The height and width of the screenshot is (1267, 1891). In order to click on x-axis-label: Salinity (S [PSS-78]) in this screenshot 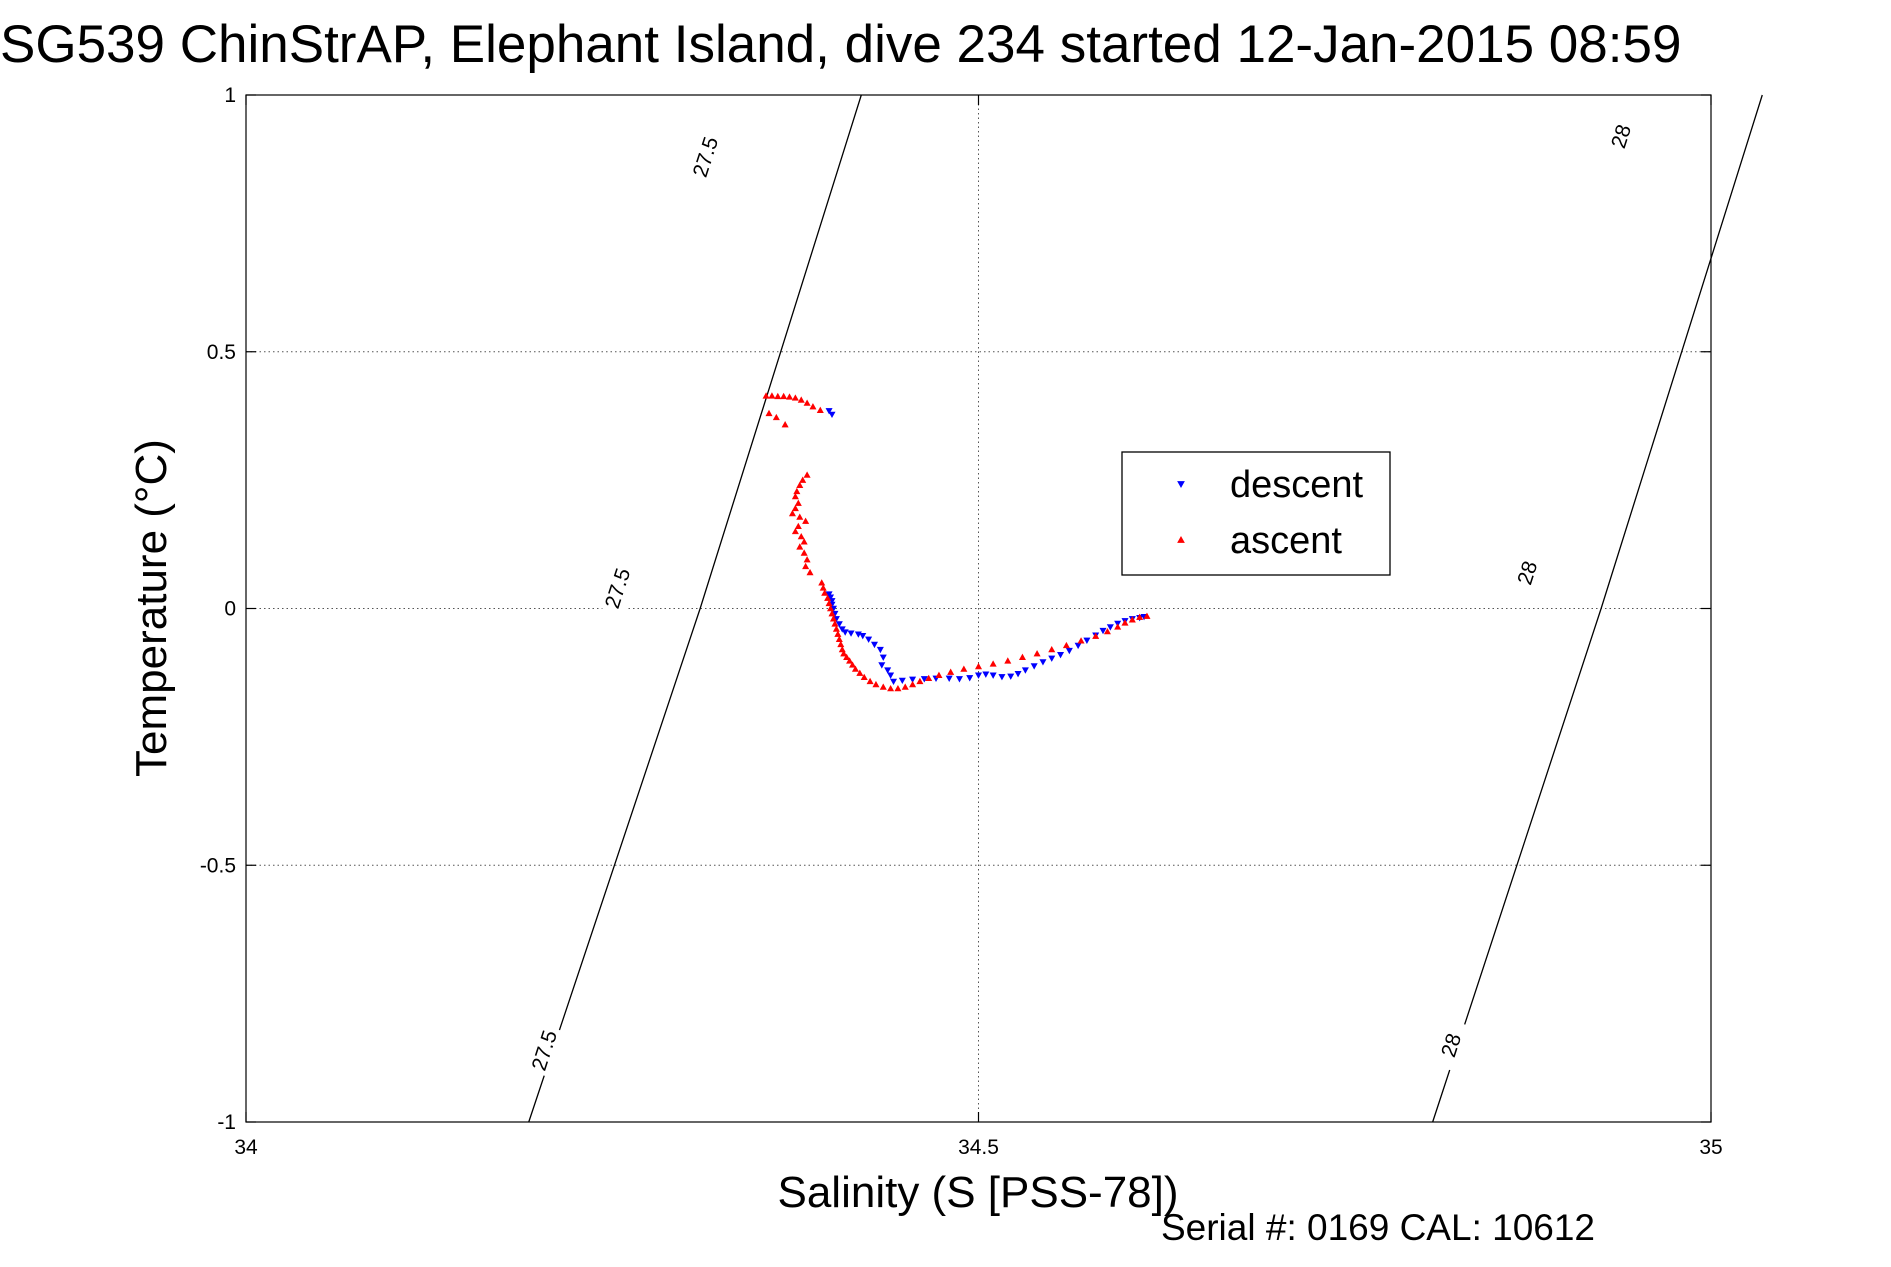, I will do `click(977, 1192)`.